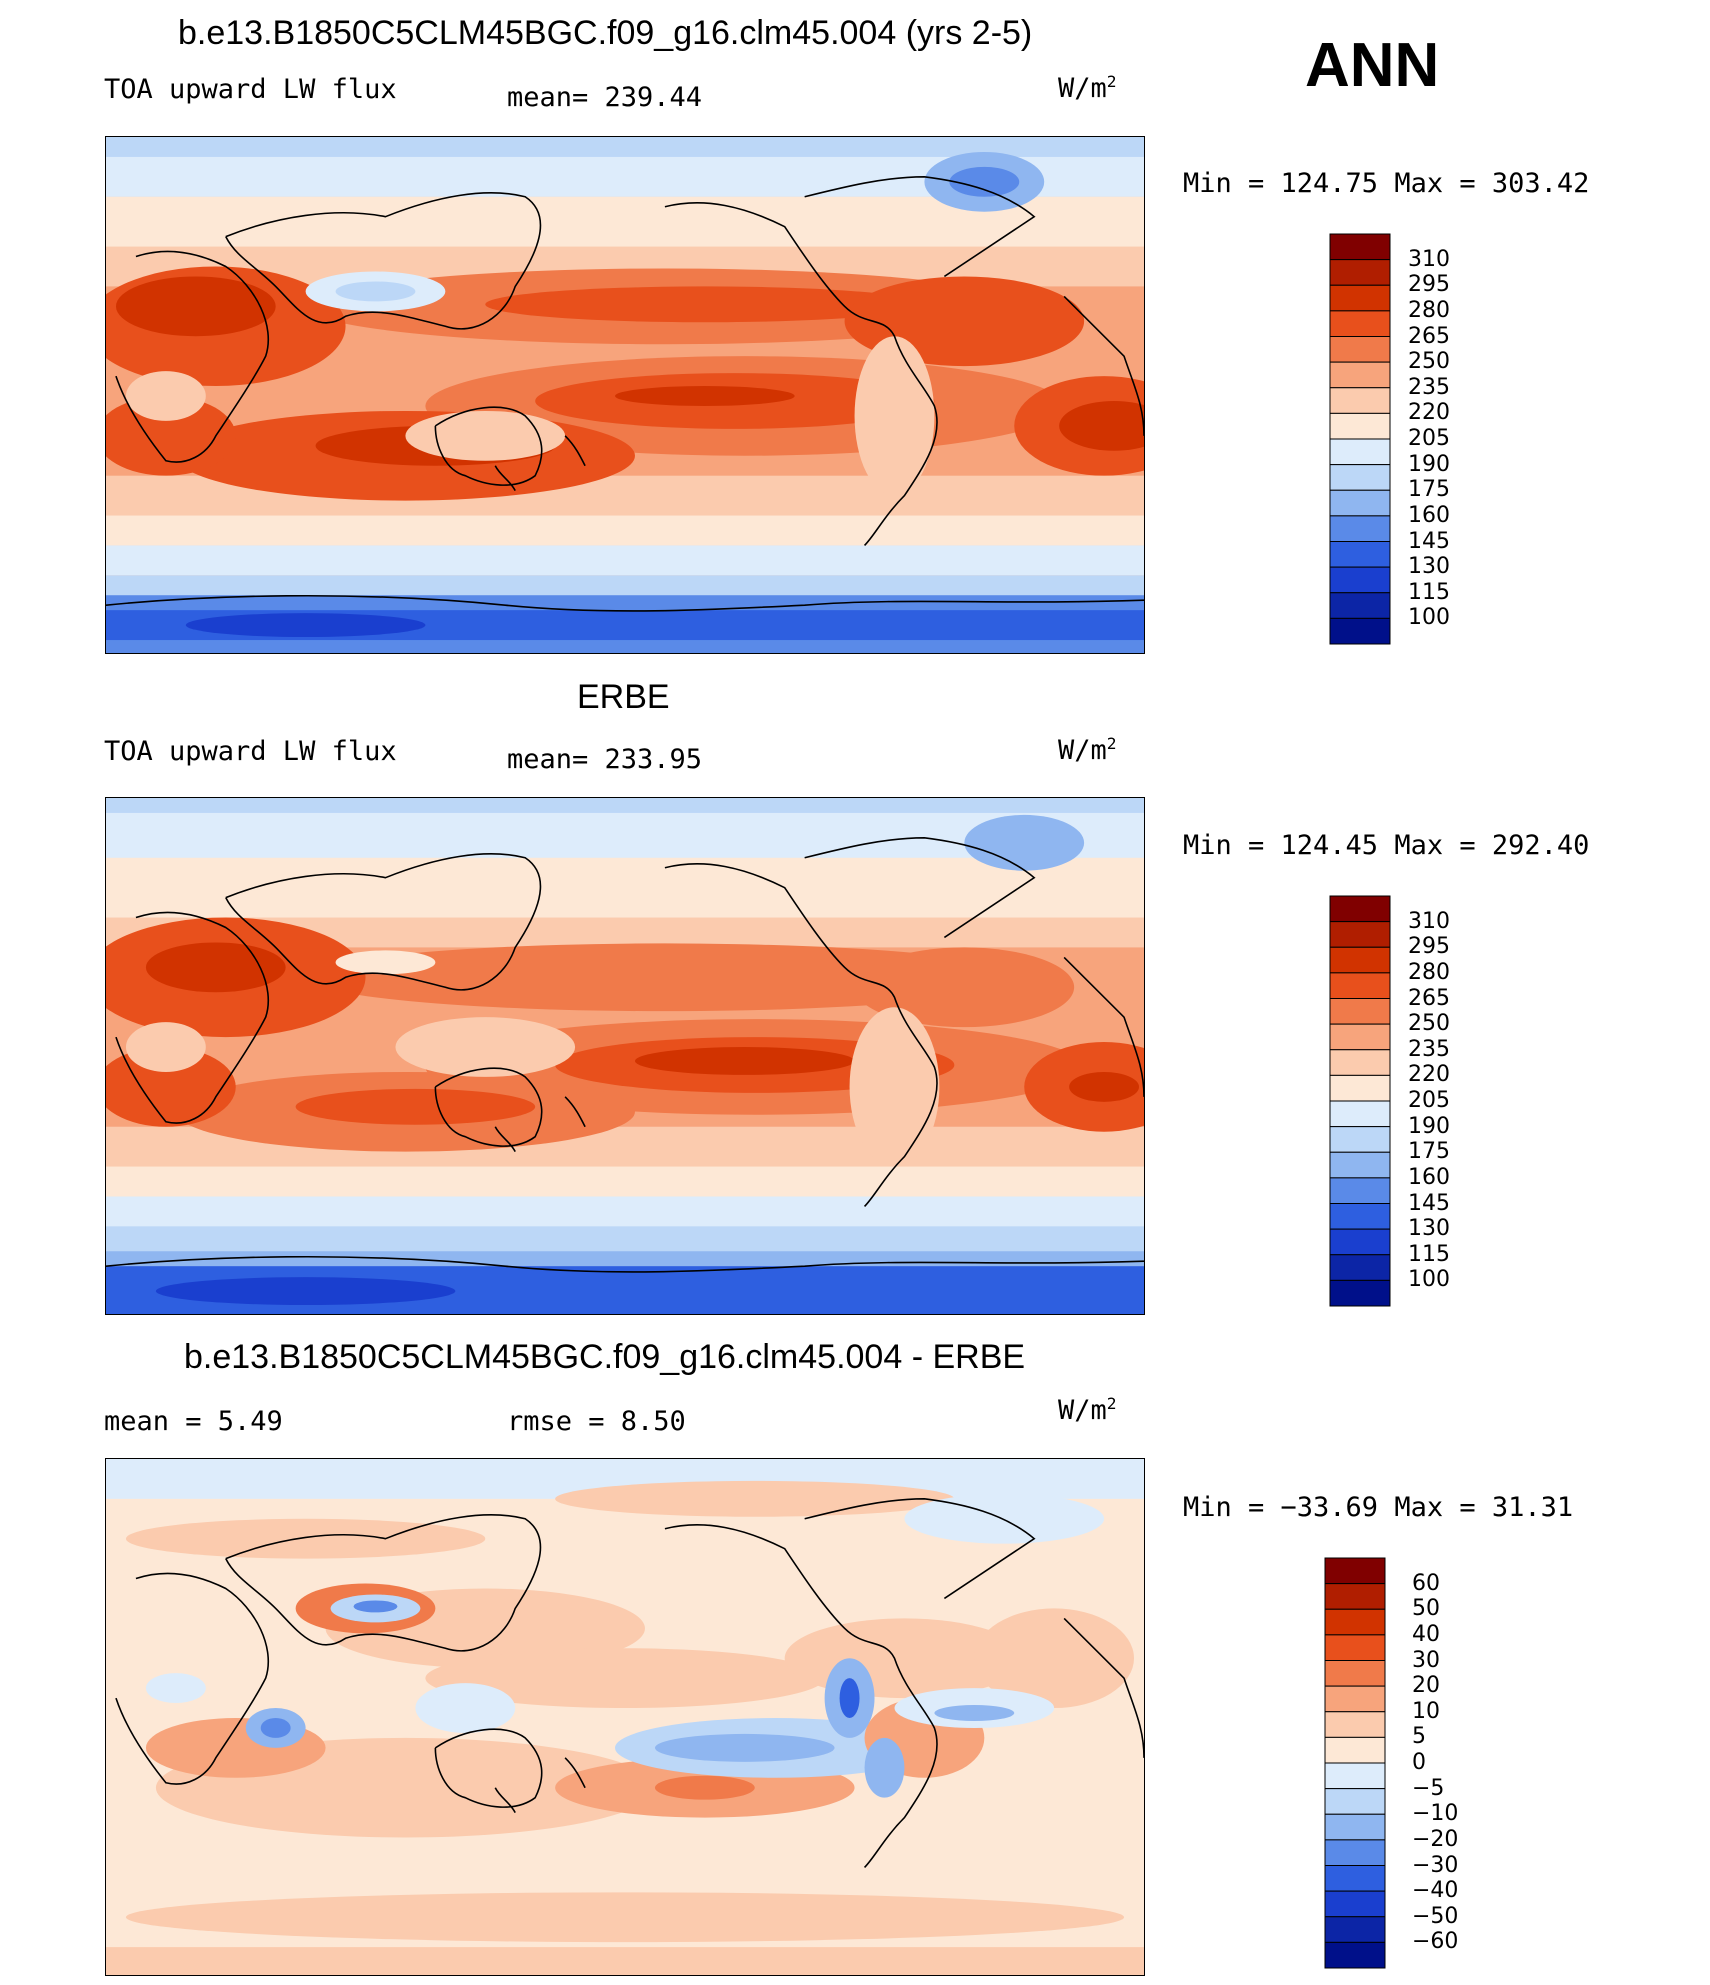 Image resolution: width=1710 pixels, height=1985 pixels. I want to click on panel-obs-title: ERBE, so click(623, 697).